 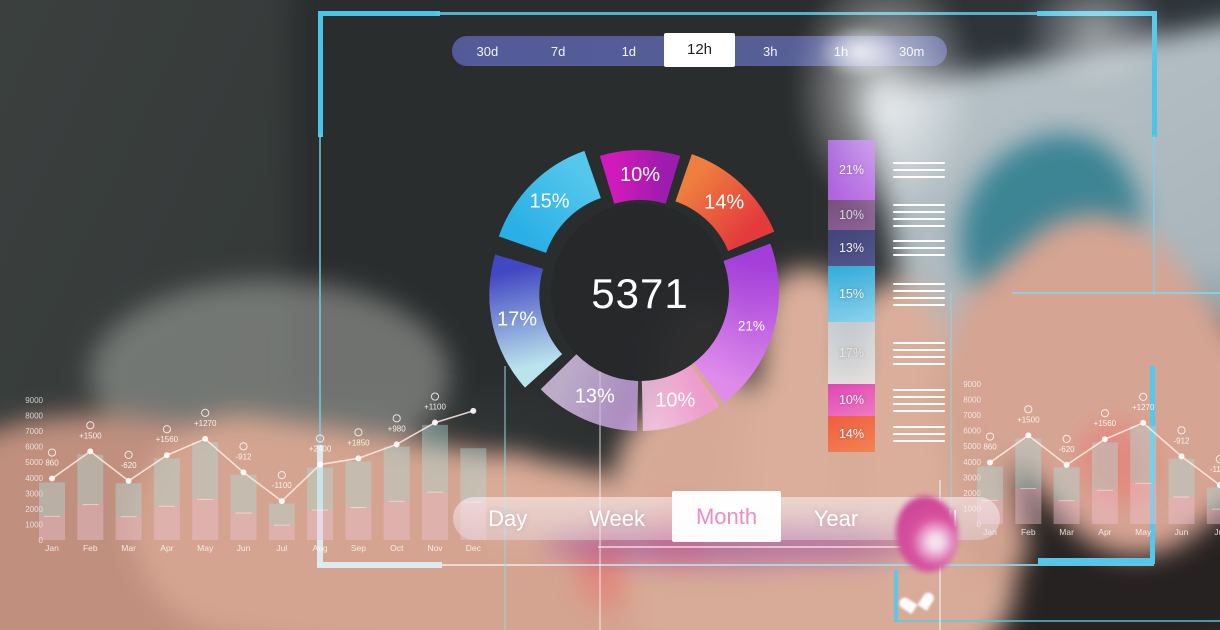 I want to click on legend-item: 21%, so click(x=886, y=170).